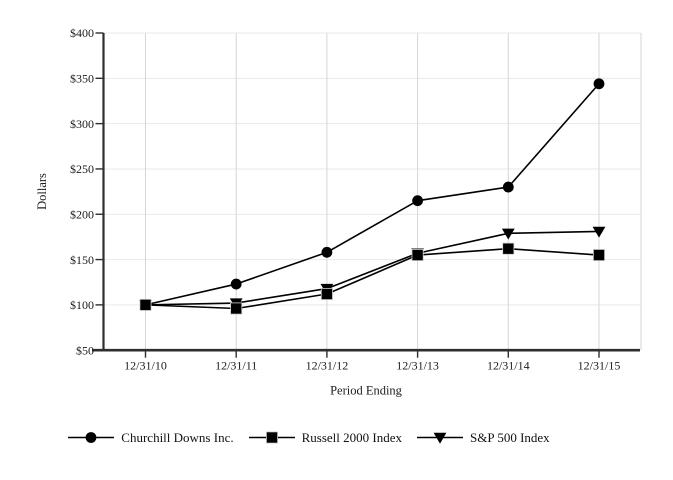 Image resolution: width=673 pixels, height=480 pixels. I want to click on triangle-down-marker-icon, so click(439, 438).